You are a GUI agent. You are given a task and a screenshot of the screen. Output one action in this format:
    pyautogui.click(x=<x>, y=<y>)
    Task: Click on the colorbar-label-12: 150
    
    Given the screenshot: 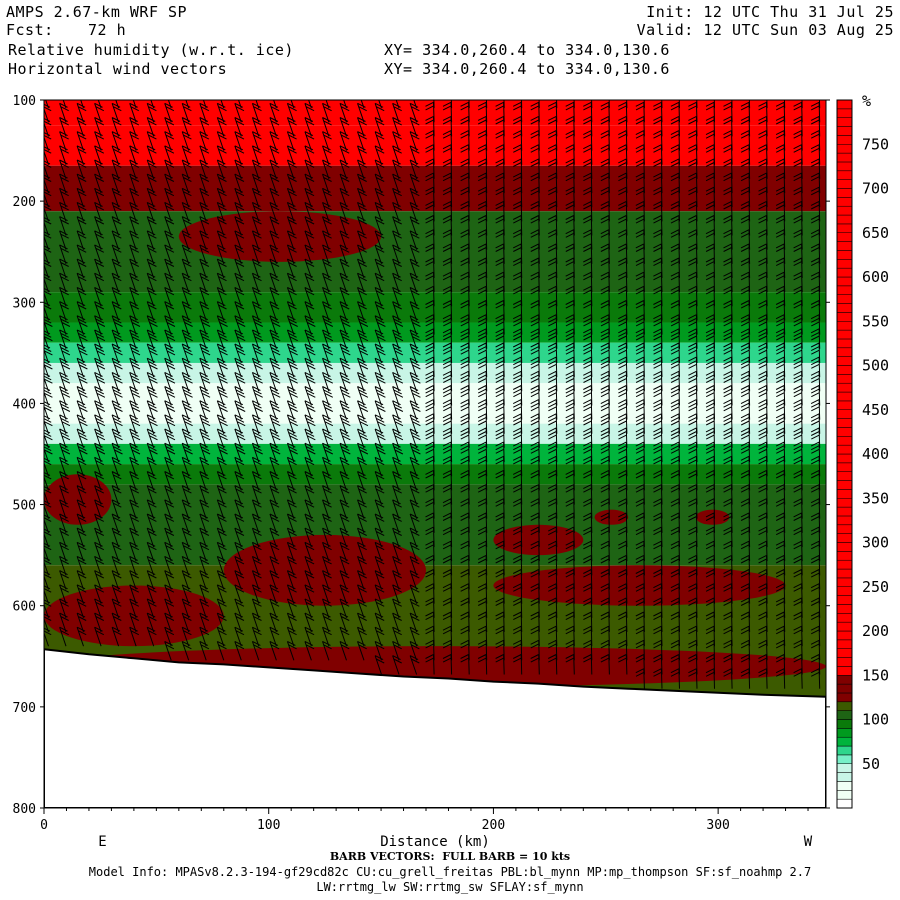 What is the action you would take?
    pyautogui.click(x=875, y=675)
    